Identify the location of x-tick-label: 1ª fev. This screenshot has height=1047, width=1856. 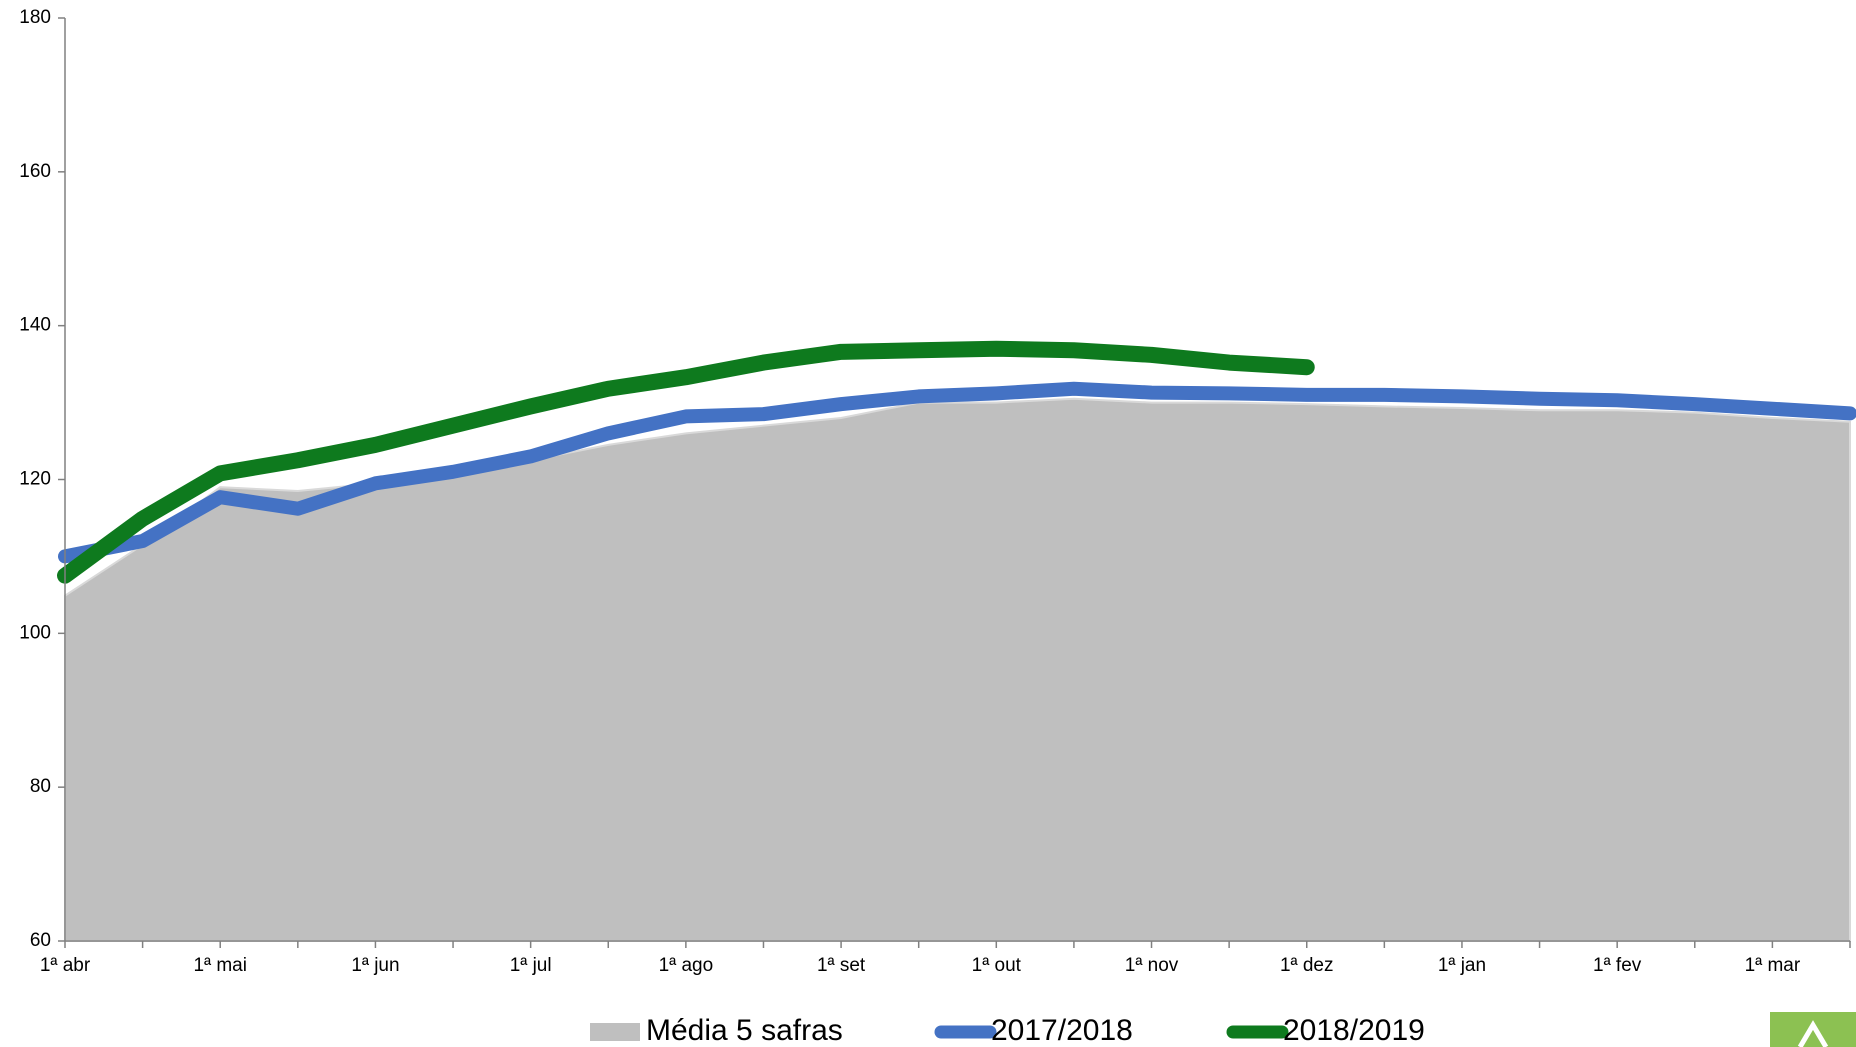
(1617, 965).